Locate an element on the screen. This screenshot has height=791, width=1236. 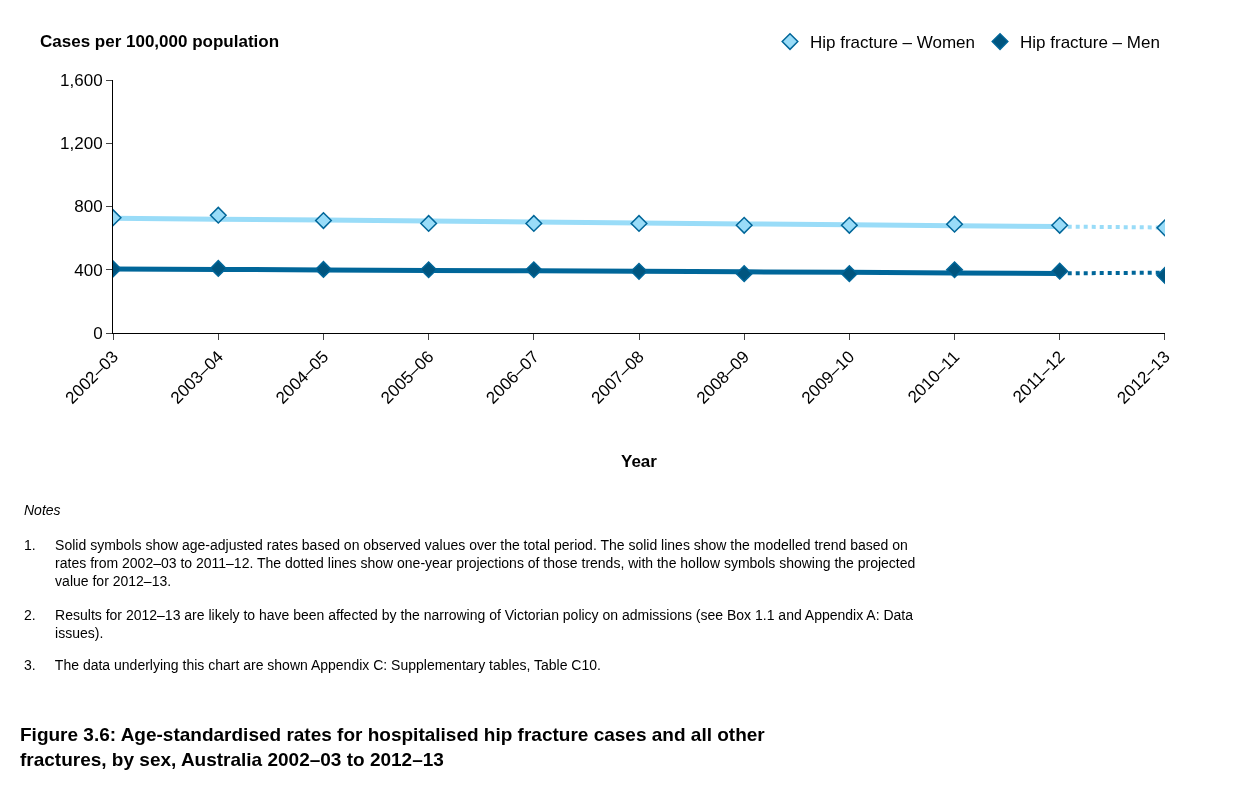
text: 3. The data underlying this chart are shown Appendix C: Supplementary tables, Table C10. is located at coordinates (312, 665).